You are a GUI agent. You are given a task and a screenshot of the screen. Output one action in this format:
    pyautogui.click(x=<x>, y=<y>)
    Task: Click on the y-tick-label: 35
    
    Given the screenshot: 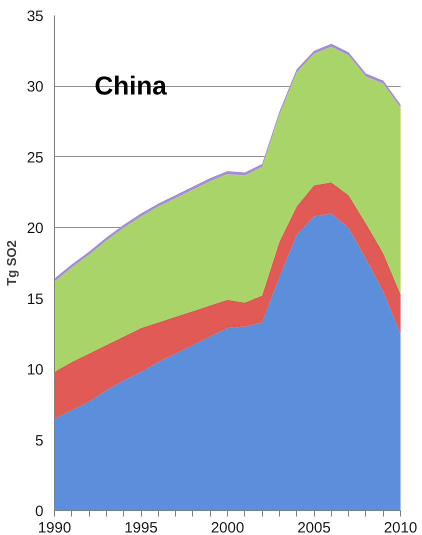 What is the action you would take?
    pyautogui.click(x=35, y=16)
    